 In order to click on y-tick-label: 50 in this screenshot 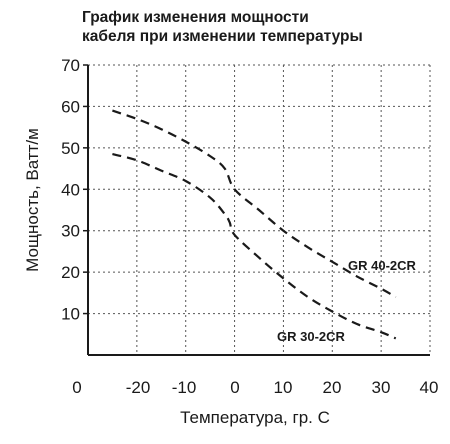, I will do `click(70, 148)`.